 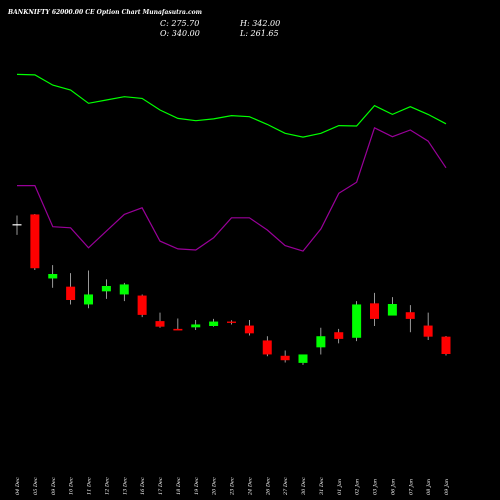 What do you see at coordinates (429, 487) in the screenshot?
I see `x-axis-tick-label: 08 Jan` at bounding box center [429, 487].